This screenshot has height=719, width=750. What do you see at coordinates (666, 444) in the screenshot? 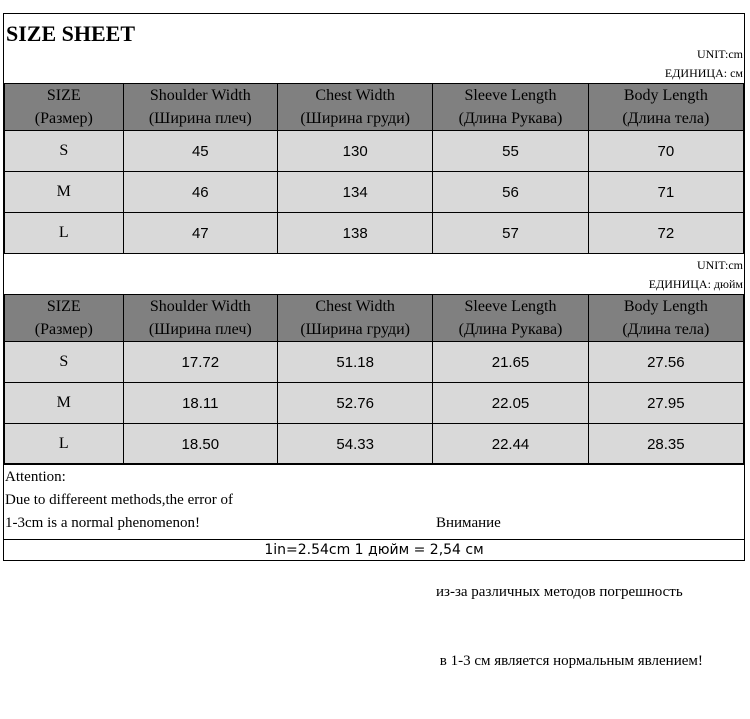
I see `body-cell: 28.35` at bounding box center [666, 444].